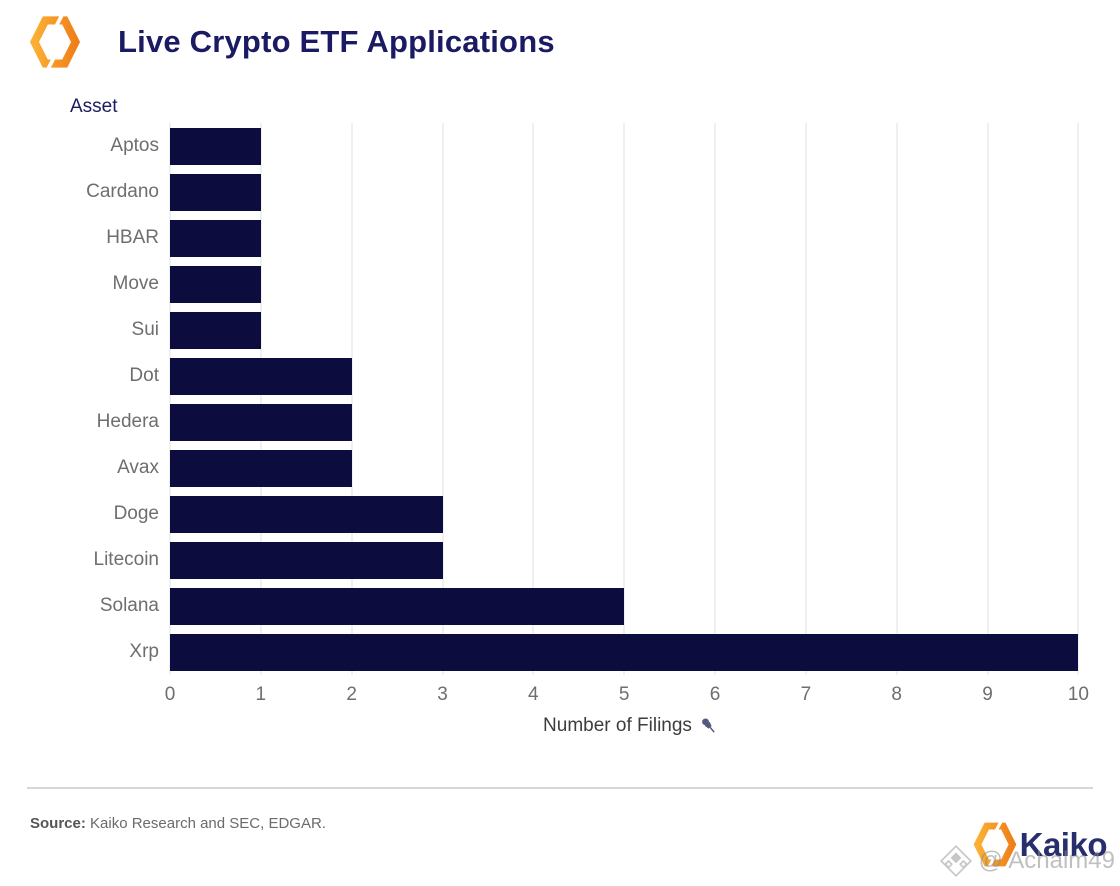 The width and height of the screenshot is (1120, 886). Describe the element at coordinates (208, 823) in the screenshot. I see `source-text: Kaiko Research and SEC, EDGAR.` at that location.